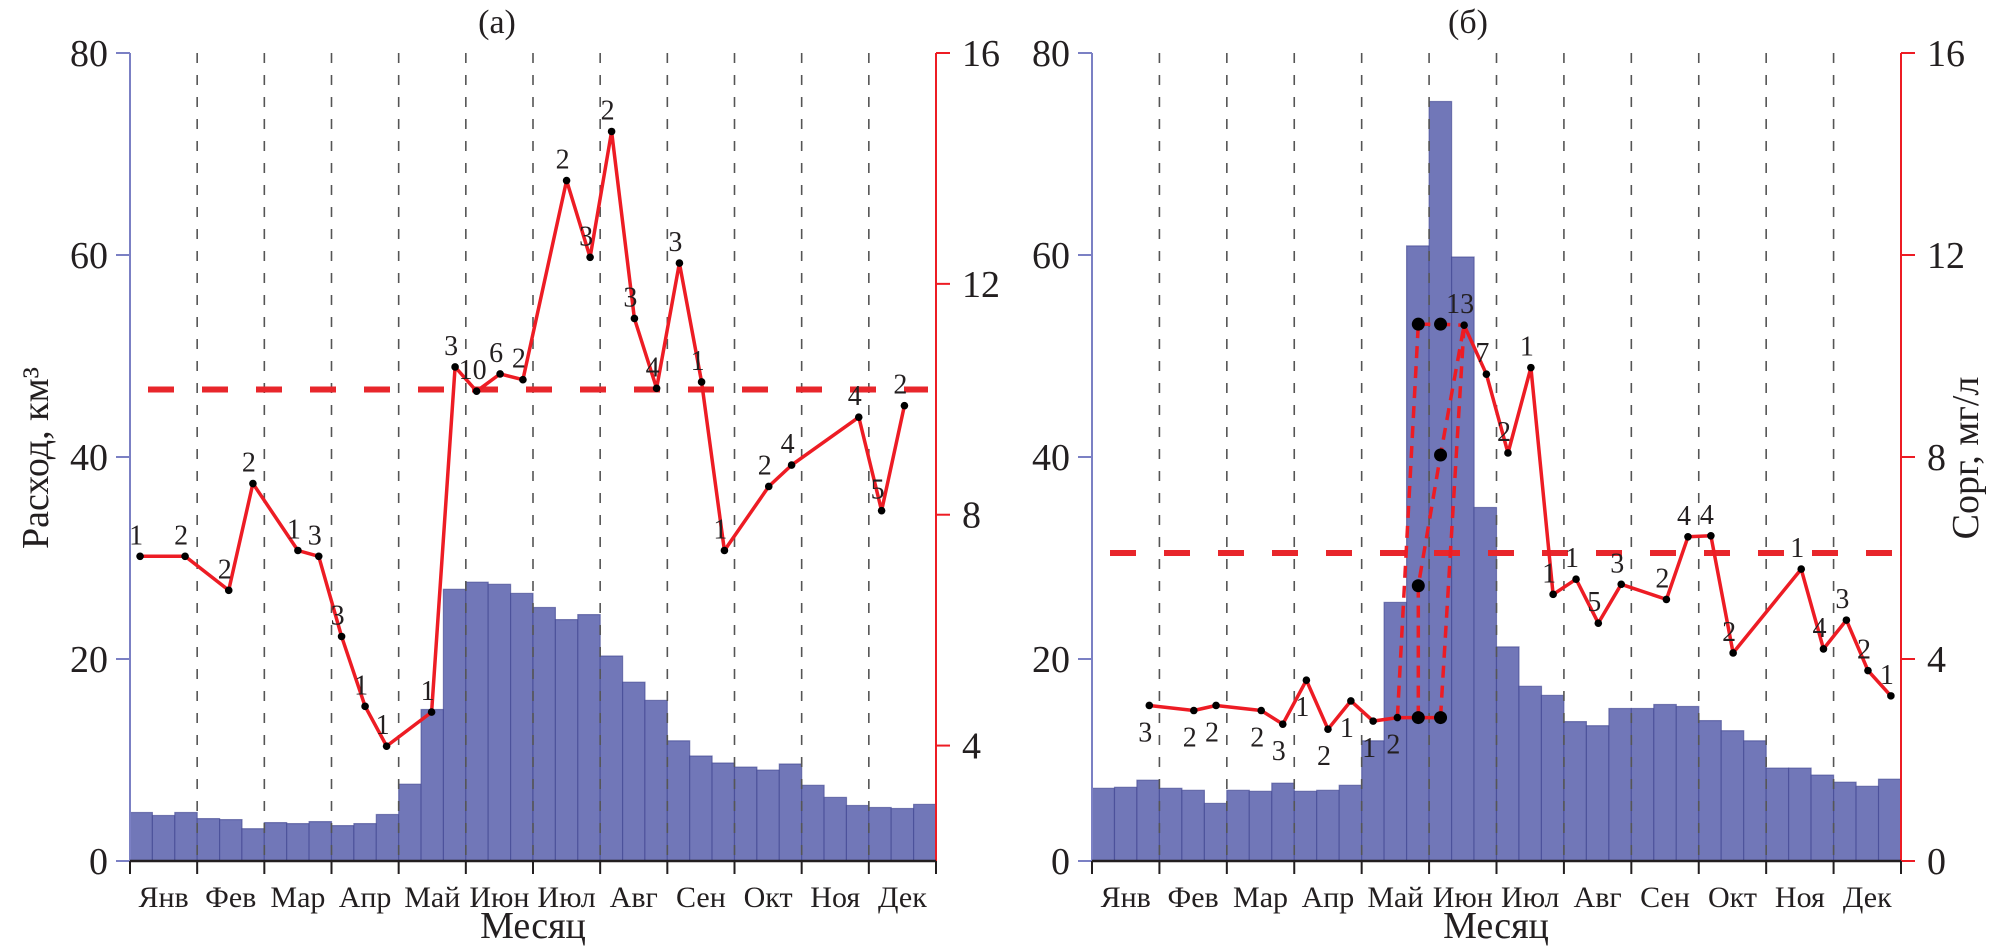 Image resolution: width=2009 pixels, height=951 pixels. I want to click on point-label: 13, so click(1460, 304).